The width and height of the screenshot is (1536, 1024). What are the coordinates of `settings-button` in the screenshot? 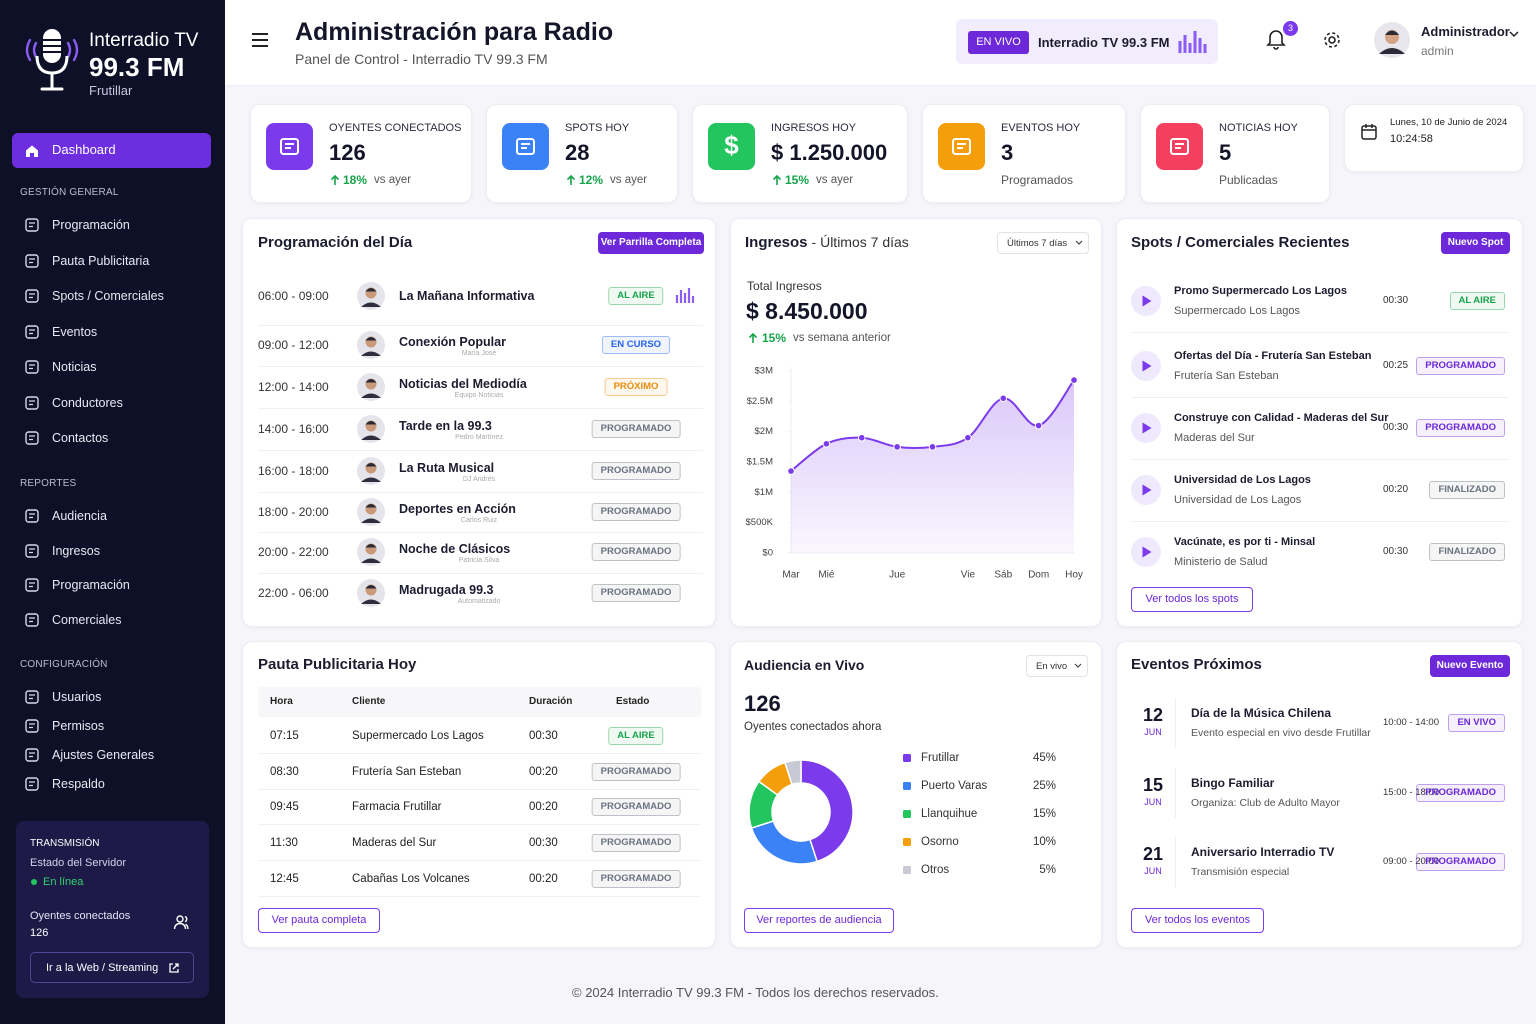 It's located at (1332, 41).